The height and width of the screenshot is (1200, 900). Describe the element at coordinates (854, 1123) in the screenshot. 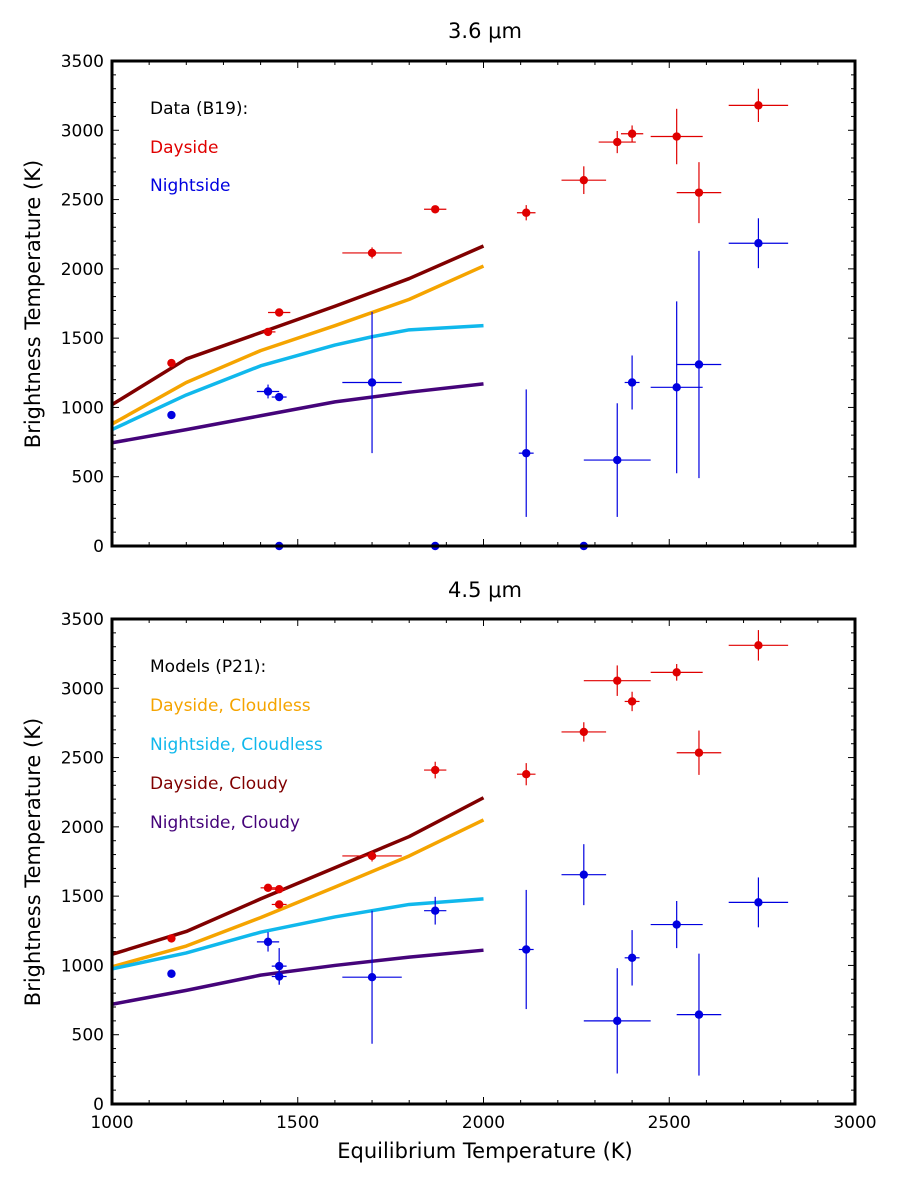

I see `x-tick-label: 3000` at that location.